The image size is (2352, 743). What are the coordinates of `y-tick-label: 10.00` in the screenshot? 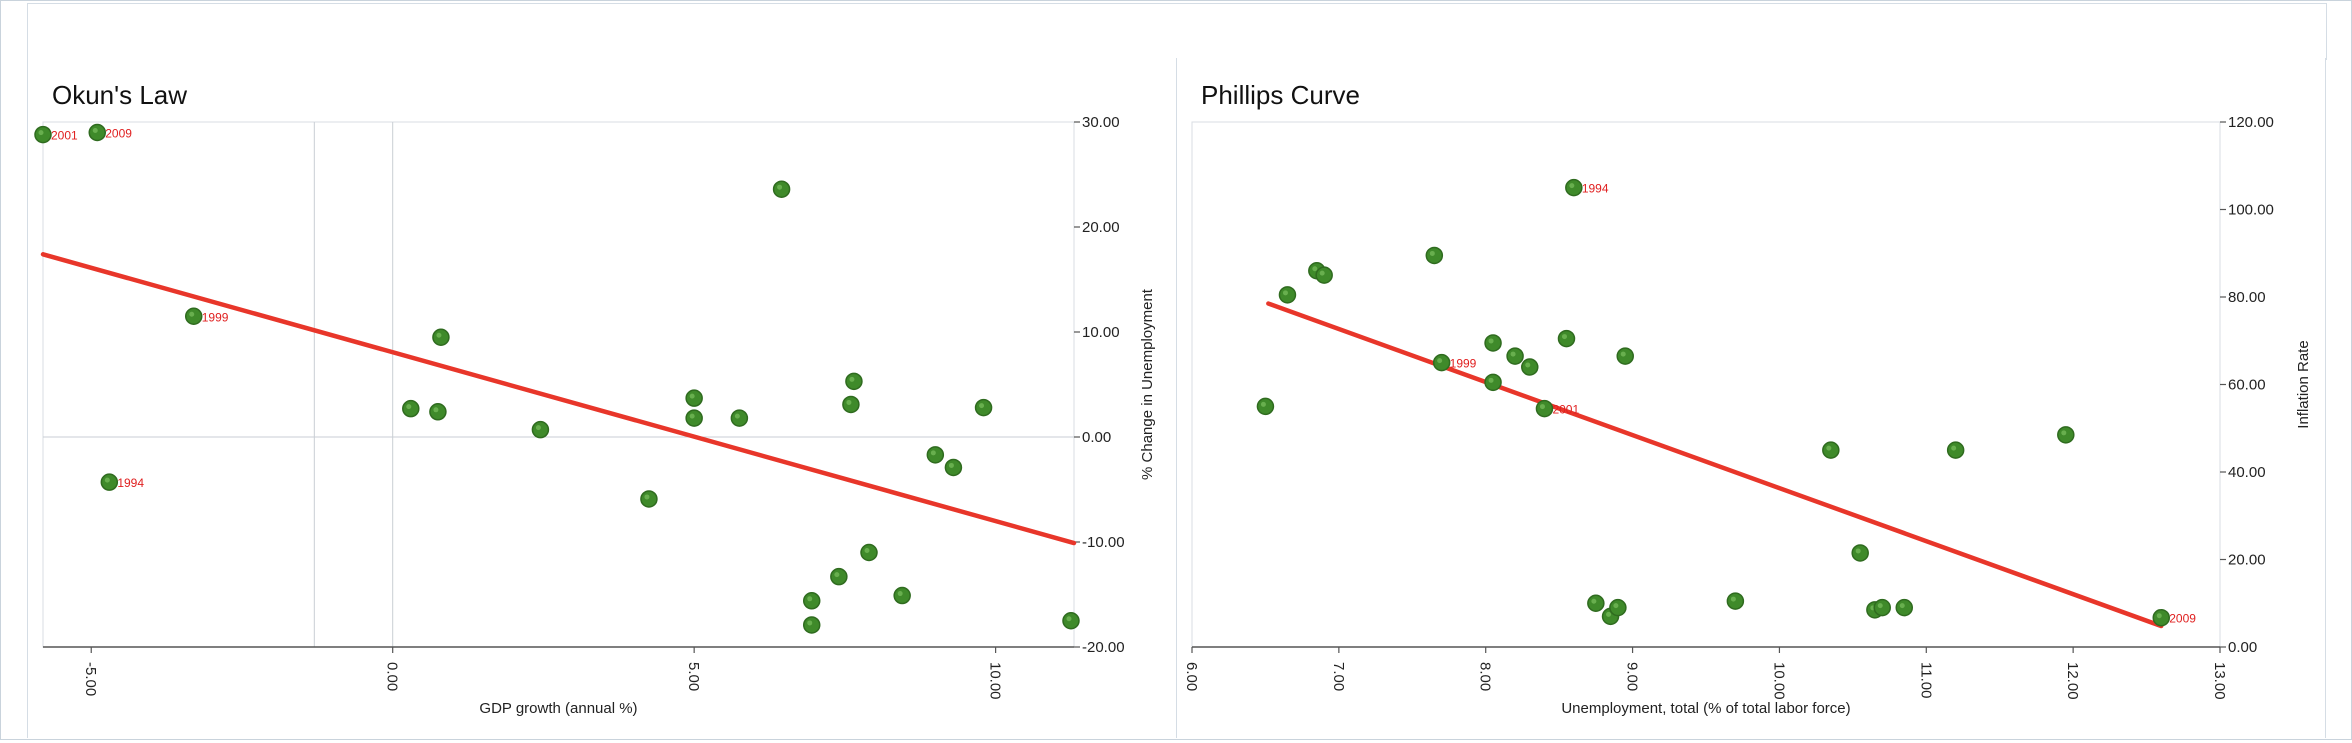 It's located at (1101, 332).